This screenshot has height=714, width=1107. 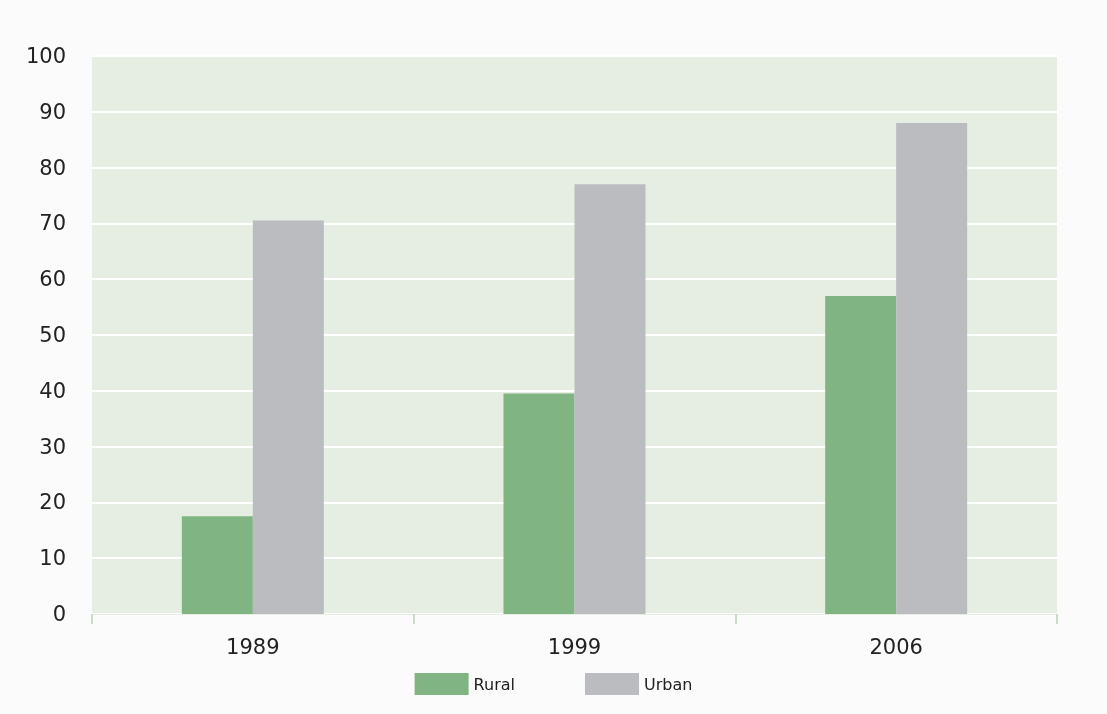 What do you see at coordinates (52, 223) in the screenshot?
I see `y-tick-label: 70` at bounding box center [52, 223].